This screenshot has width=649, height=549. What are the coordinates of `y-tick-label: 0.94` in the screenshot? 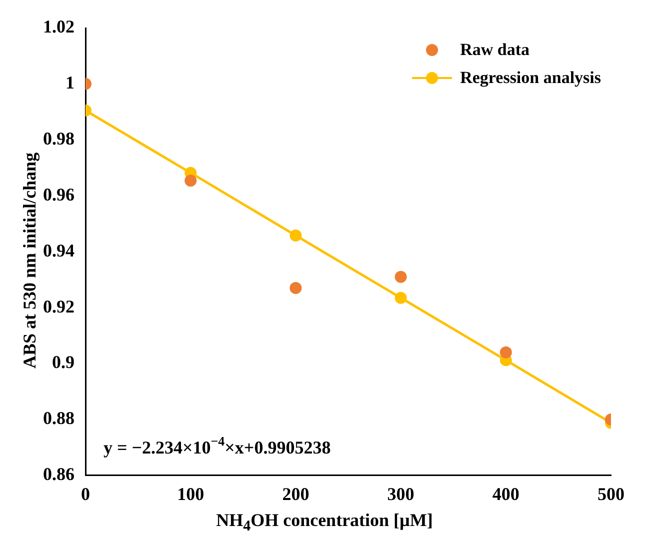 It's located at (58, 250).